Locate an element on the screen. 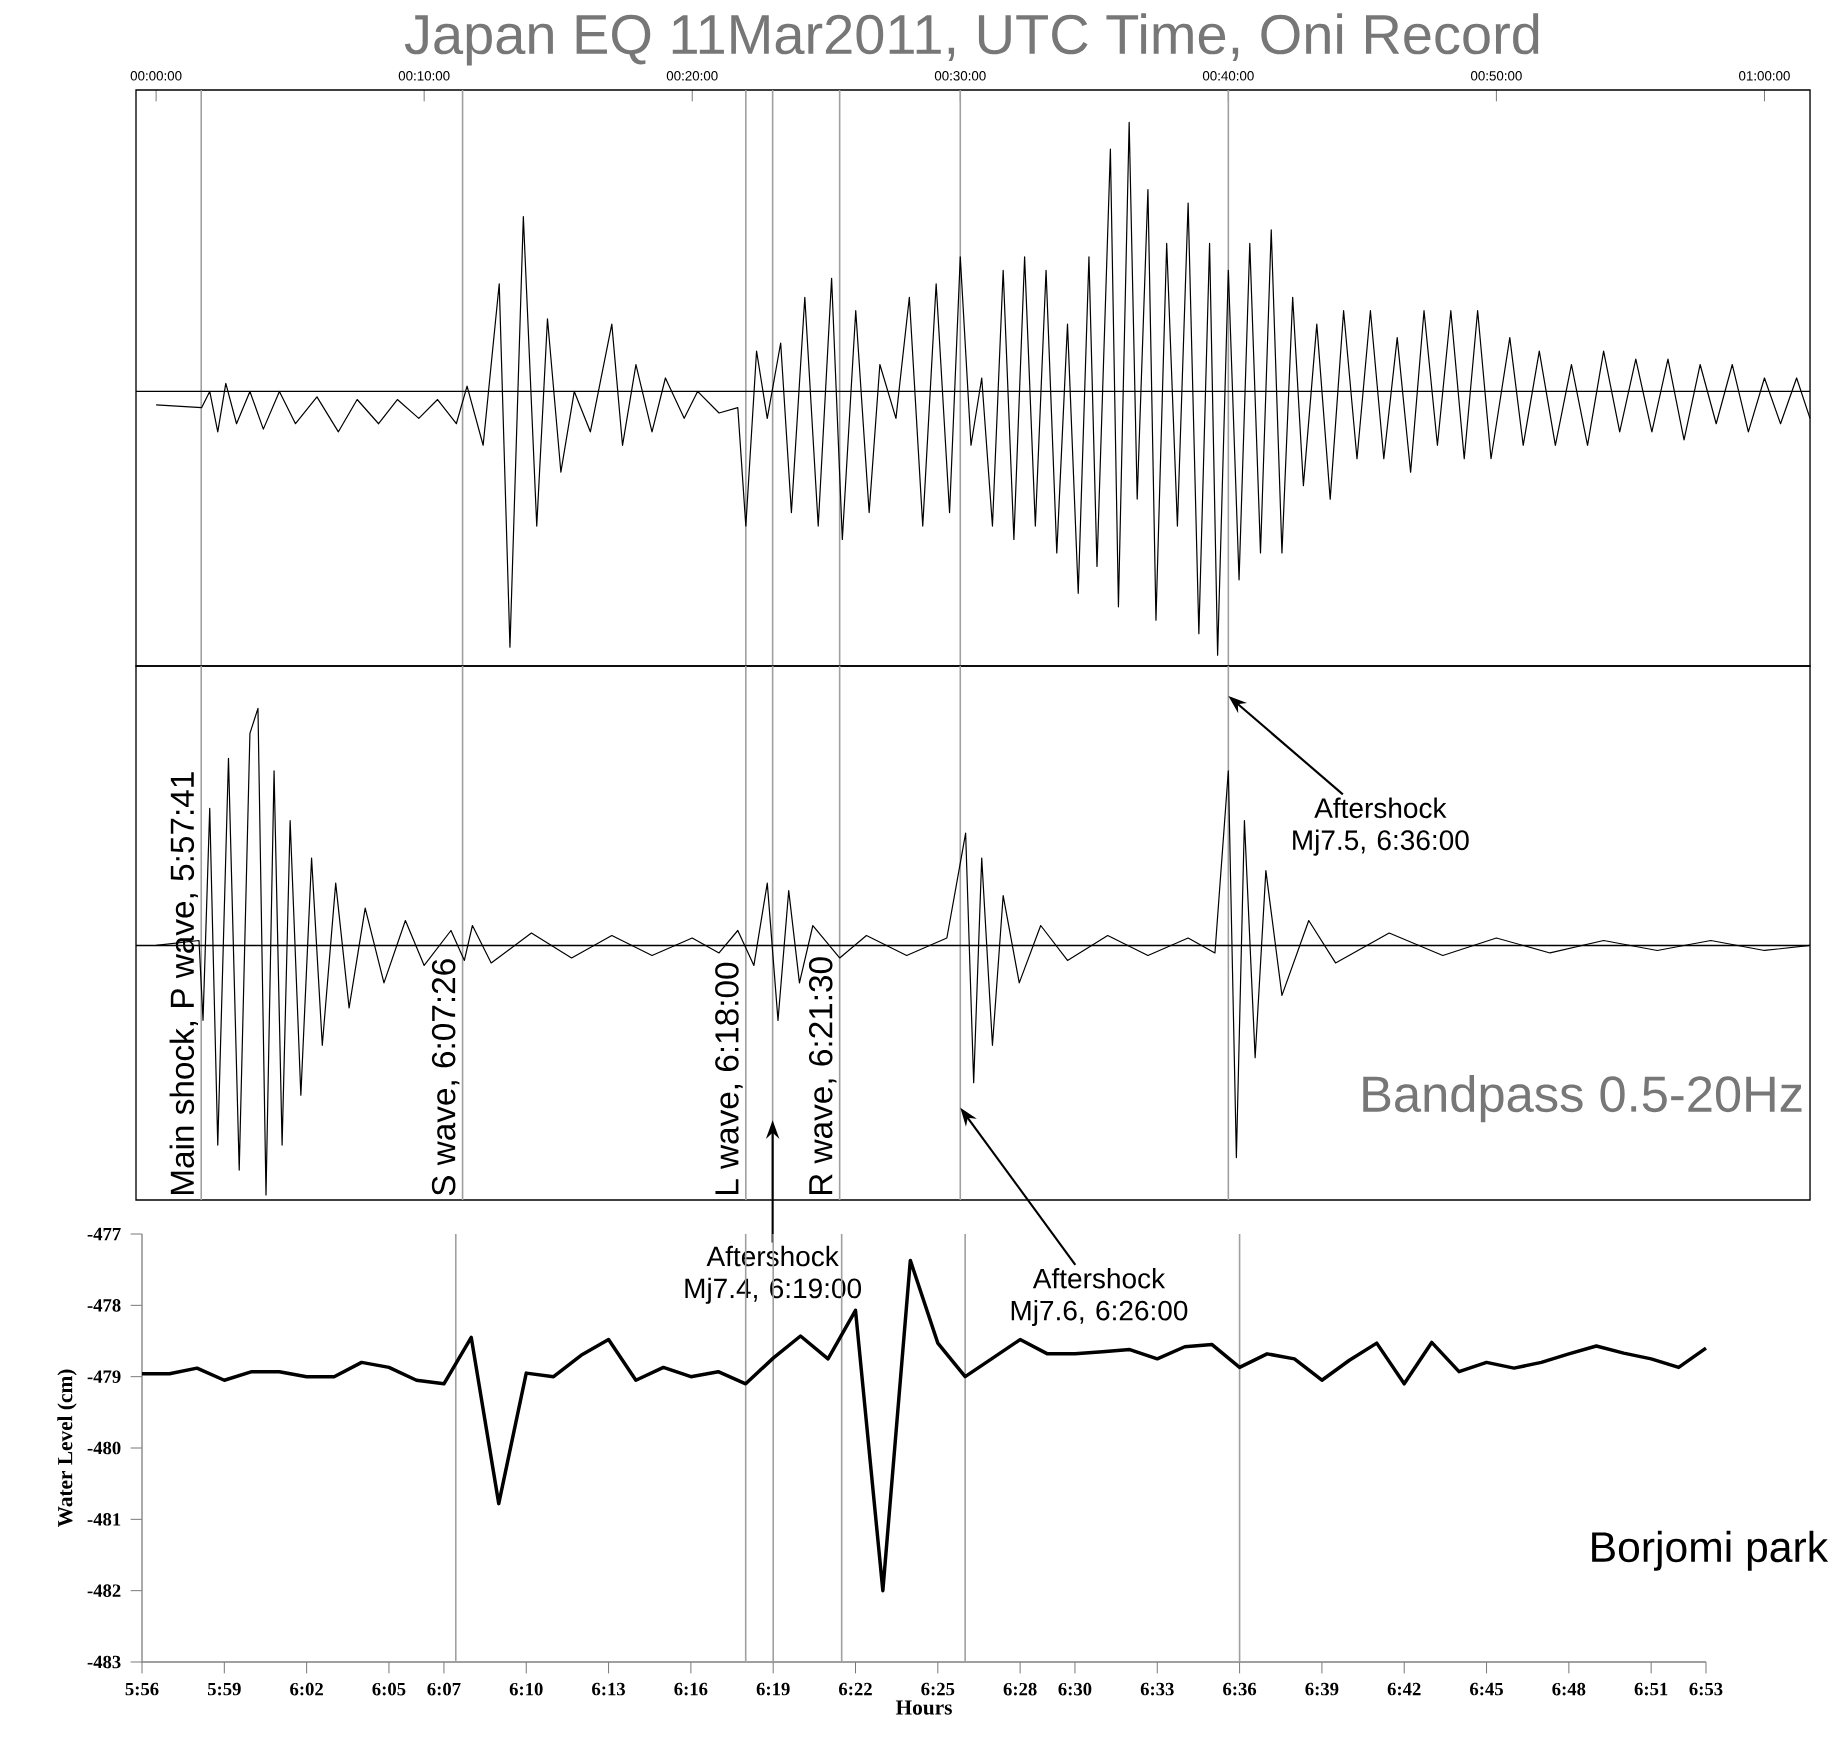  y-tick-label: -482 is located at coordinates (104, 1590).